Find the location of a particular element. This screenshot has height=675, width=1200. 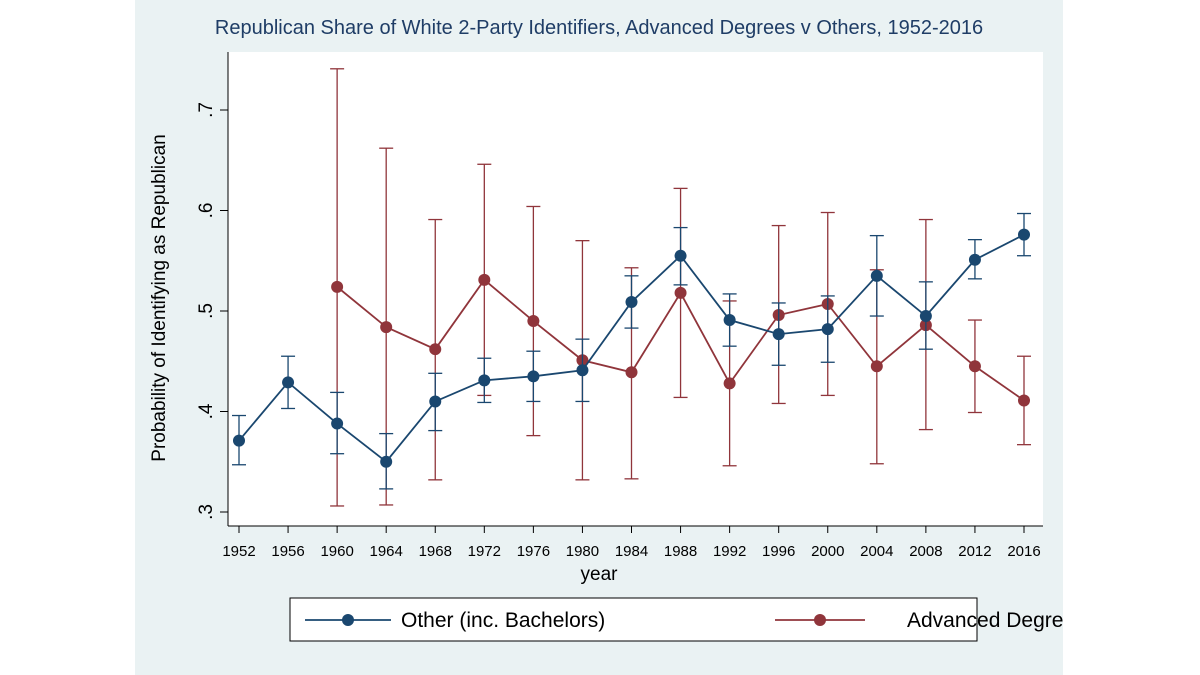

x-tick-label: 1956 is located at coordinates (287, 551).